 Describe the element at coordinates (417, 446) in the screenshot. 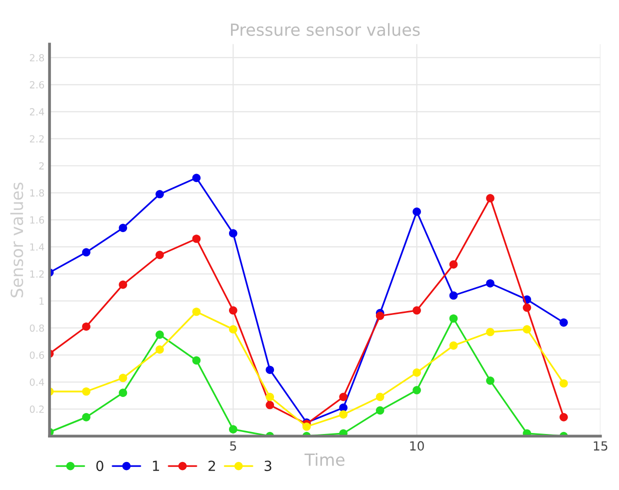

I see `x-tick-label: 10` at that location.